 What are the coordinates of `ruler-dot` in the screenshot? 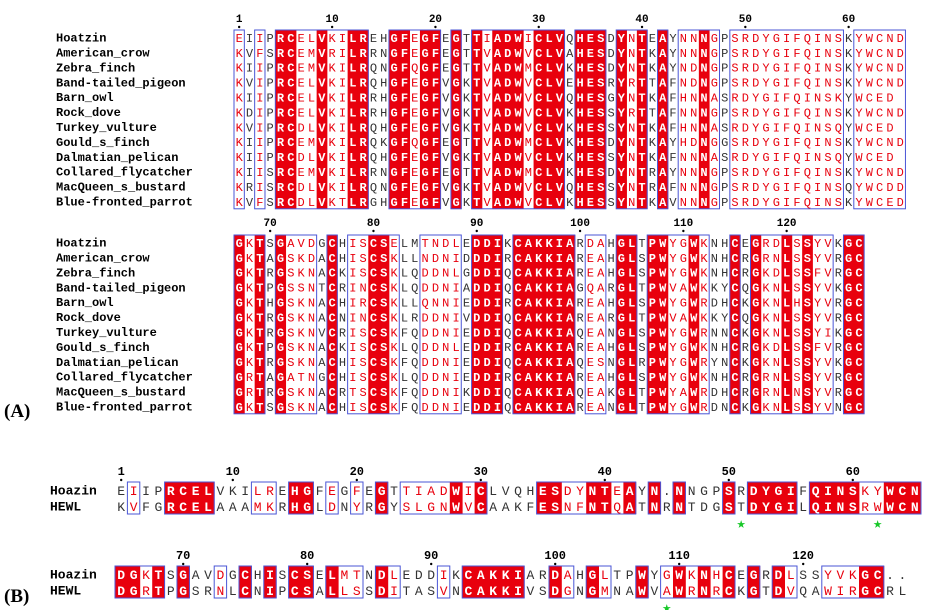 It's located at (555, 564).